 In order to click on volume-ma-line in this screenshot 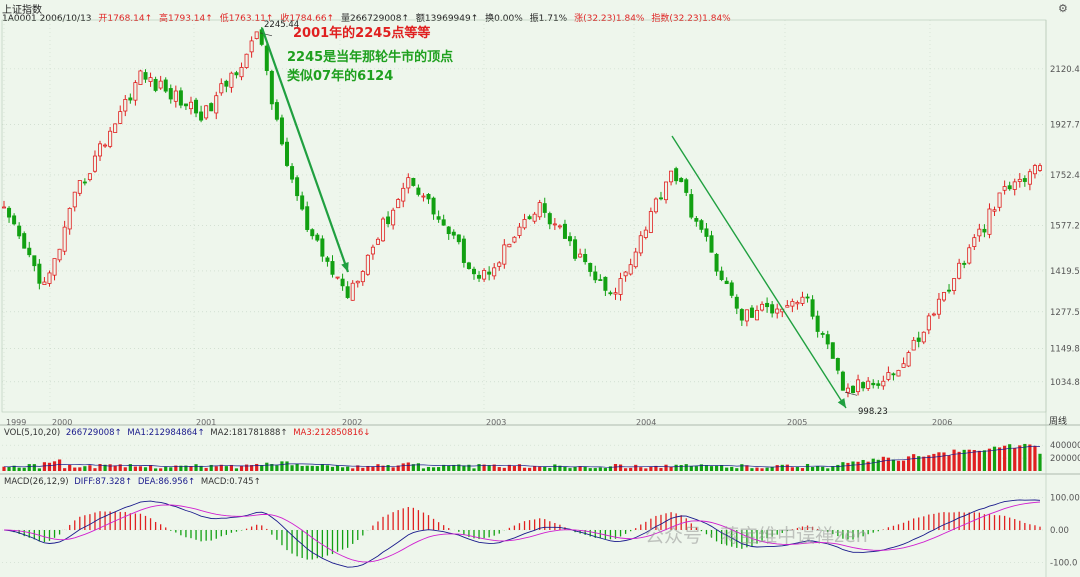, I will do `click(522, 456)`.